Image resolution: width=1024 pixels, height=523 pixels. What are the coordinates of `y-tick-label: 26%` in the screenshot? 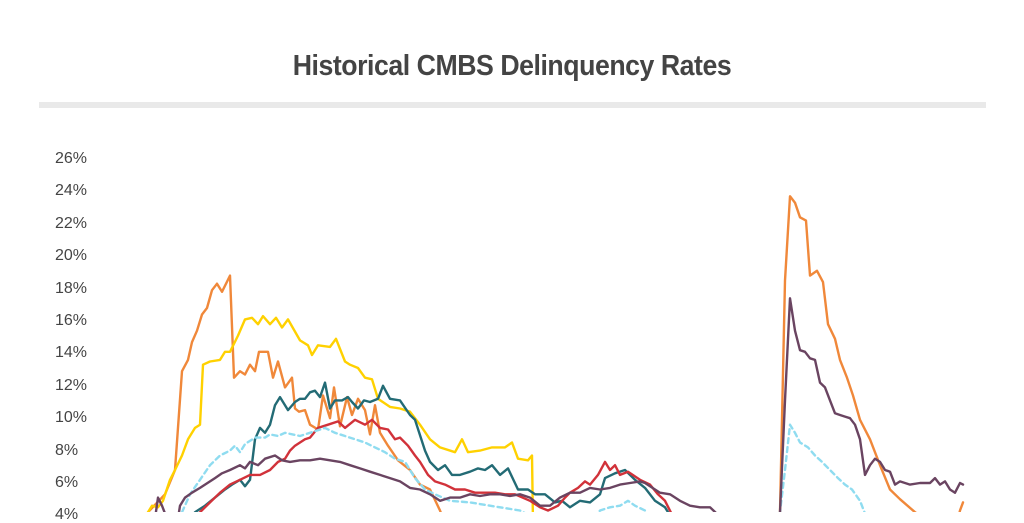 It's located at (71, 158).